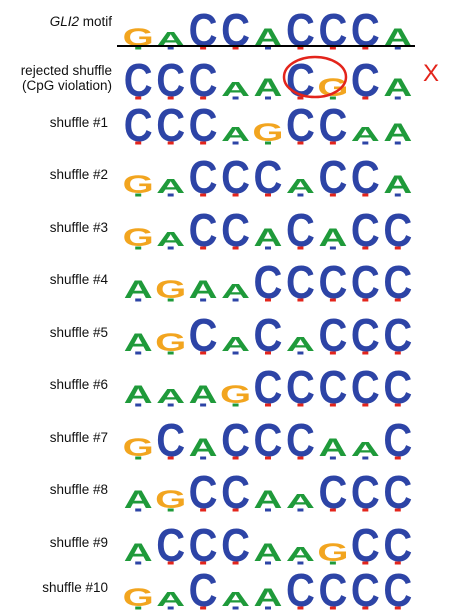 The height and width of the screenshot is (612, 449). What do you see at coordinates (170, 544) in the screenshot?
I see `shuffle-9-logo-letter-2: C` at bounding box center [170, 544].